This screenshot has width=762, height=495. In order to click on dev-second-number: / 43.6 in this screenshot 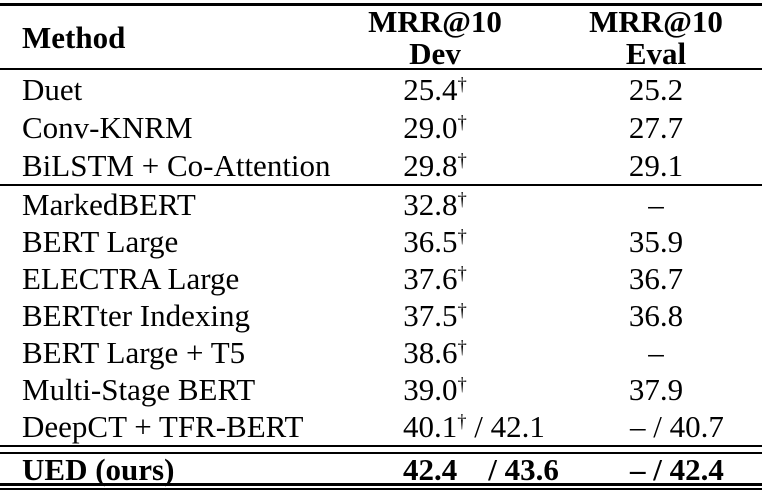, I will do `click(508, 469)`.